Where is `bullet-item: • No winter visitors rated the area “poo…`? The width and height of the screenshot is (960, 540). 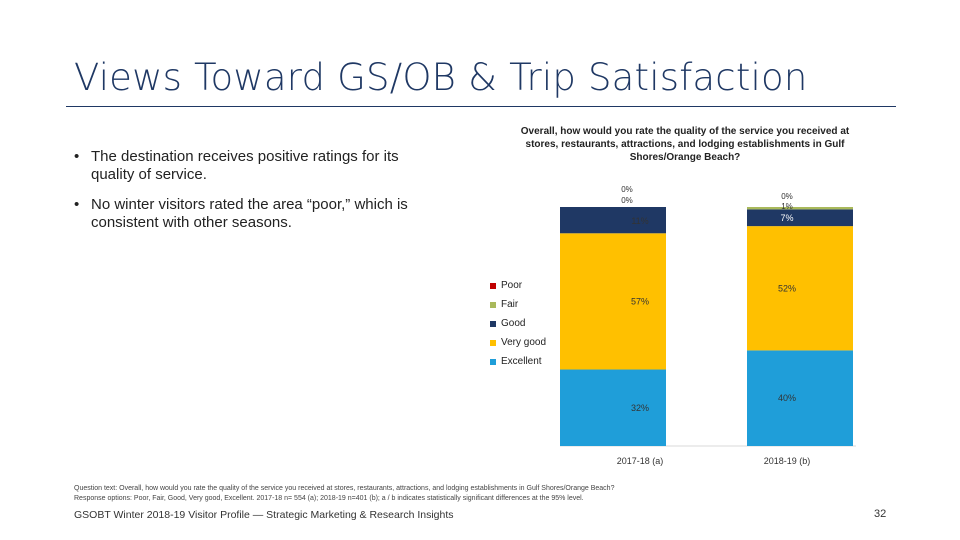
bullet-item: • No winter visitors rated the area “poo… is located at coordinates (254, 214).